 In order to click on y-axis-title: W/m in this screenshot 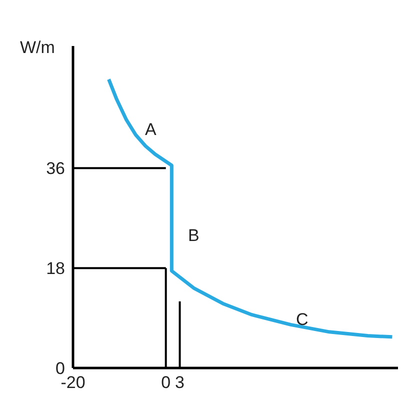, I will do `click(37, 48)`.